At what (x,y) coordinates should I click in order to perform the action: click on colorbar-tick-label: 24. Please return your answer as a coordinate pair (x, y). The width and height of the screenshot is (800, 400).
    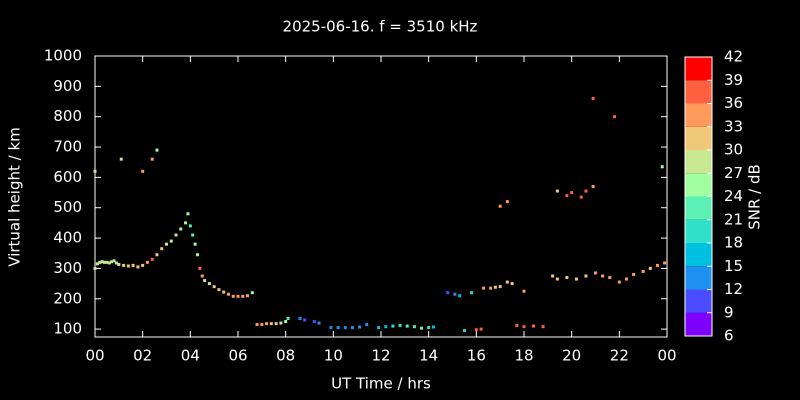
    Looking at the image, I should click on (733, 196).